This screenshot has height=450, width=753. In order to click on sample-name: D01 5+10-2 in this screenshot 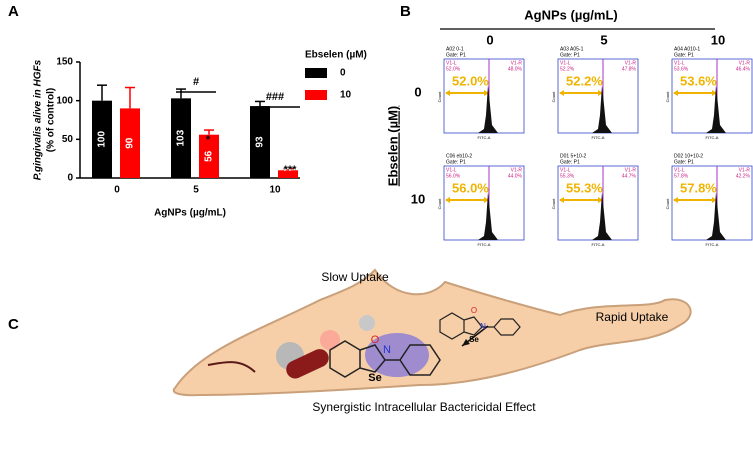, I will do `click(573, 156)`.